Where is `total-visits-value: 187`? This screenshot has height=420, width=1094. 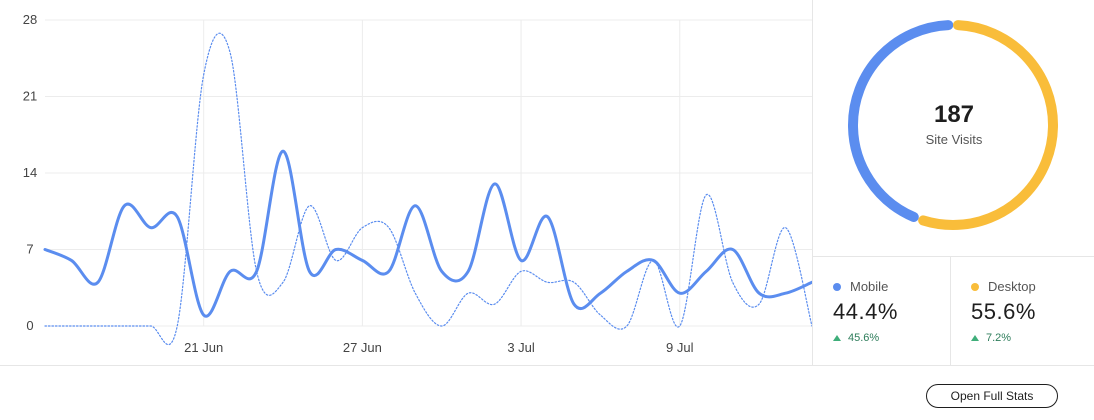
total-visits-value: 187 is located at coordinates (954, 114).